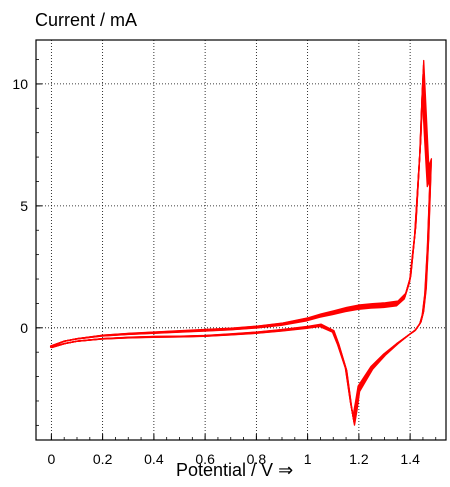 The image size is (450, 487). What do you see at coordinates (205, 459) in the screenshot?
I see `x-tick-label: 0.6` at bounding box center [205, 459].